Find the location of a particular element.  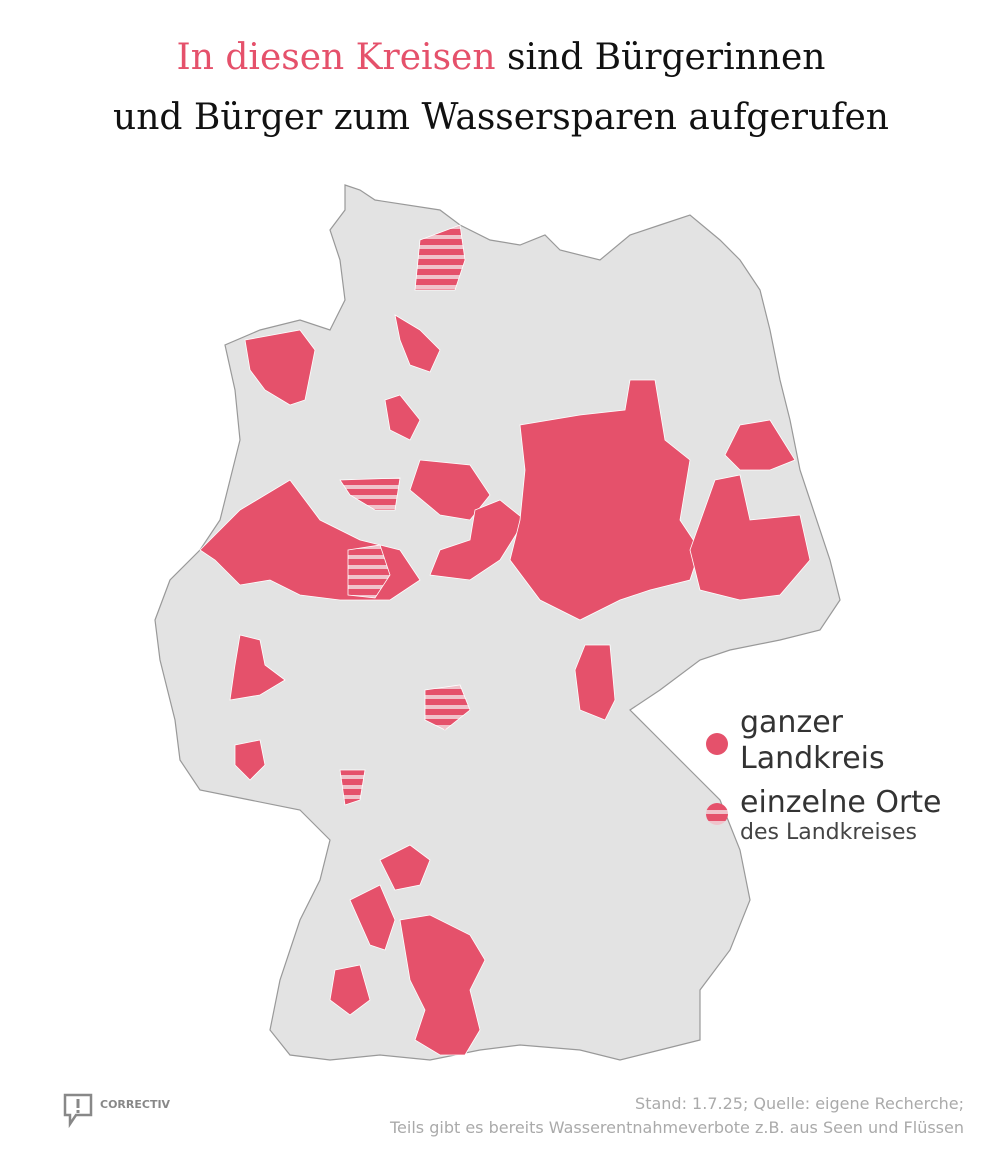

logo: CORRECTIV is located at coordinates (135, 1104).